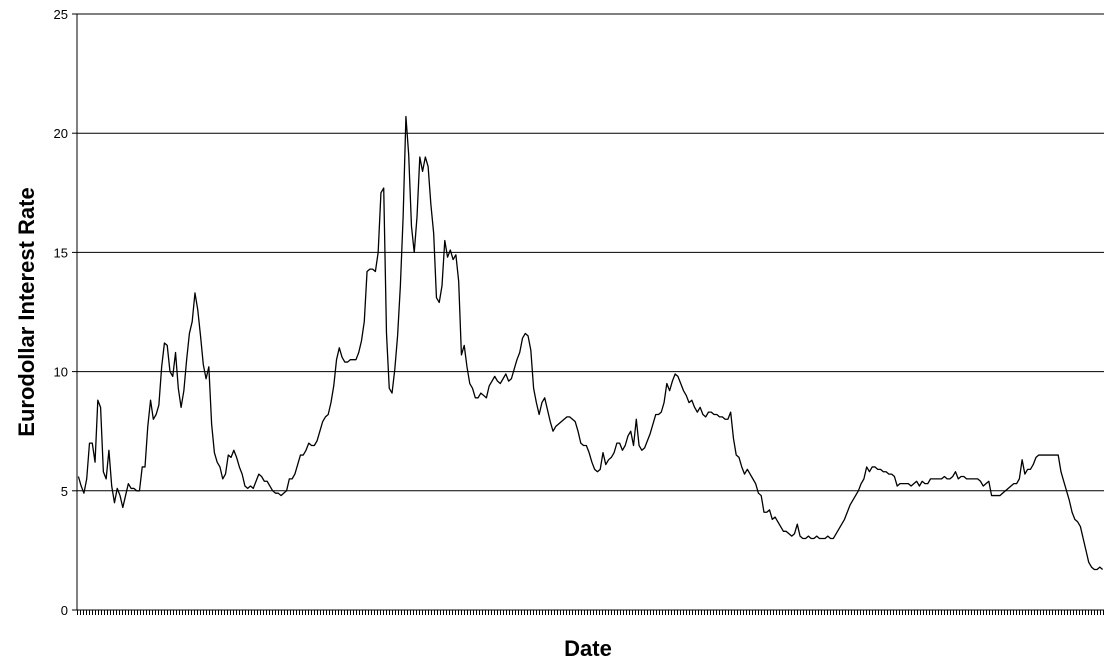  Describe the element at coordinates (61, 372) in the screenshot. I see `y-tick-label: 10` at that location.